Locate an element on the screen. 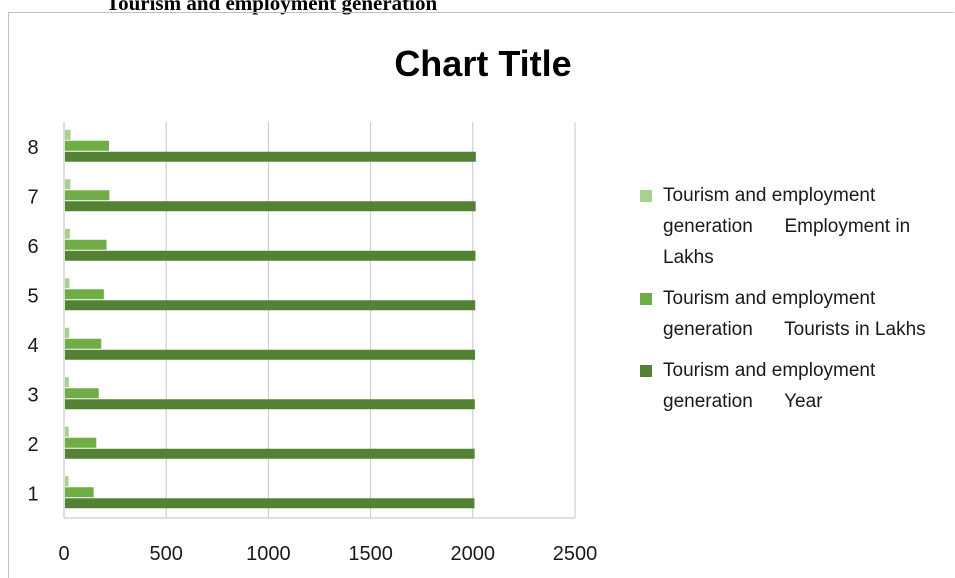 This screenshot has height=578, width=955. legend-item: Tourism and employment generation Year is located at coordinates (792, 386).